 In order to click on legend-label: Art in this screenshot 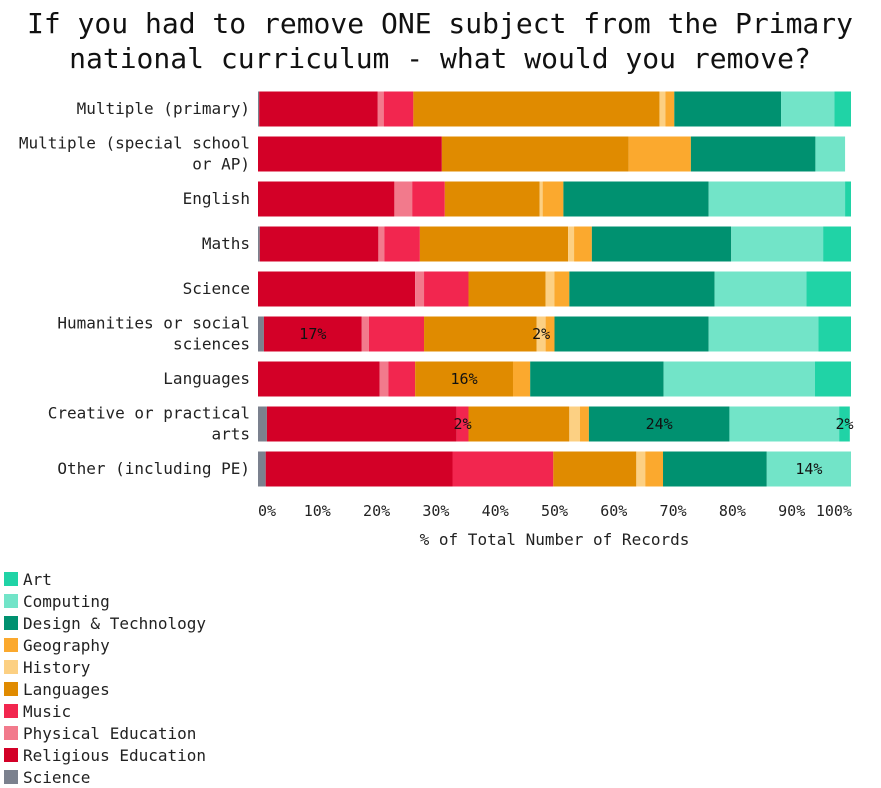, I will do `click(37, 579)`.